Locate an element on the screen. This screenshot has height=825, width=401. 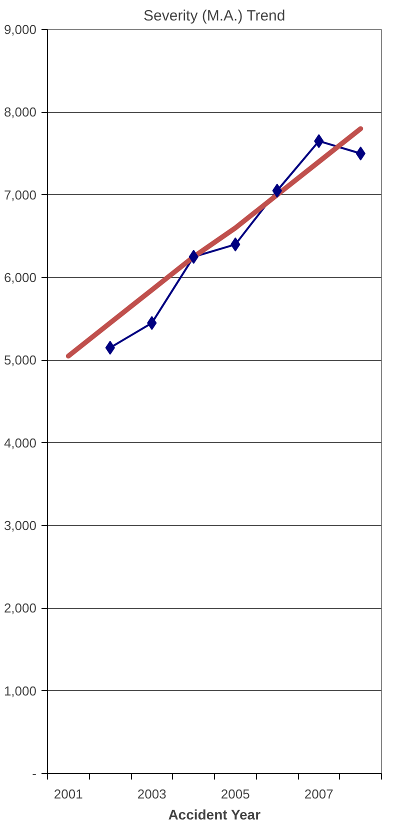
chart-title: Severity (M.A.) Trend is located at coordinates (215, 16).